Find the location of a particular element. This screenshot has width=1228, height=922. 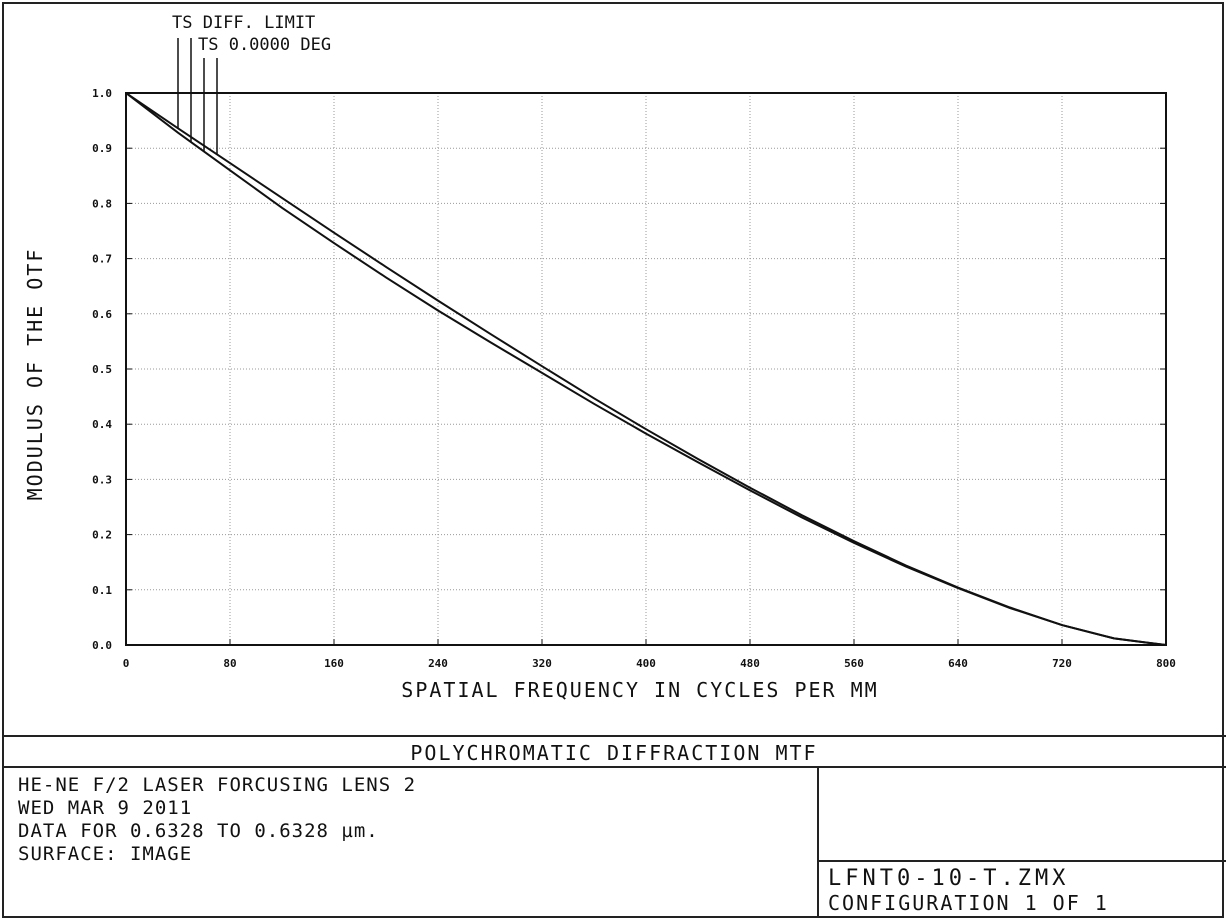

y-tick-label: 0.7 is located at coordinates (102, 259).